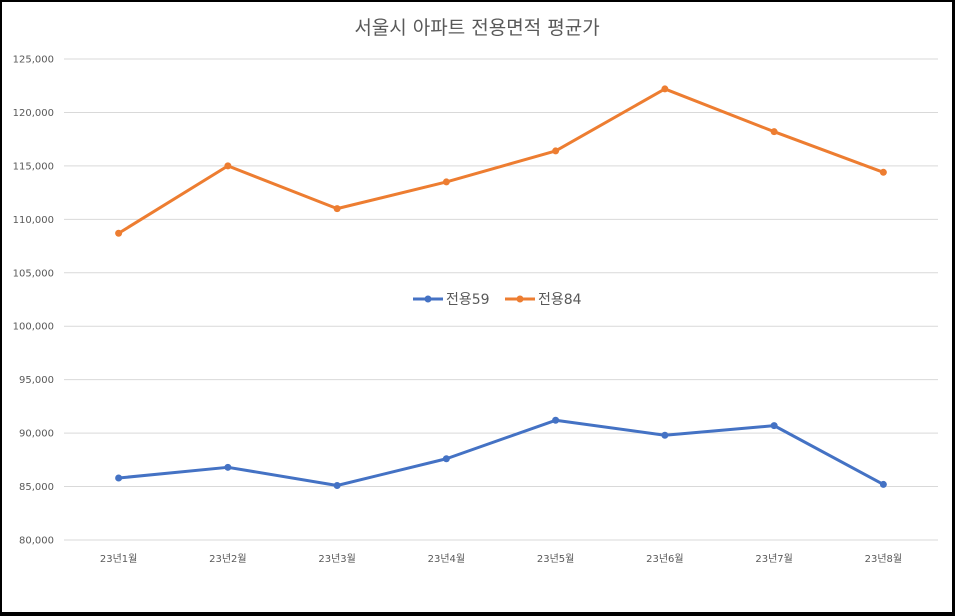  What do you see at coordinates (665, 559) in the screenshot?
I see `x-tick-label: 23년6월` at bounding box center [665, 559].